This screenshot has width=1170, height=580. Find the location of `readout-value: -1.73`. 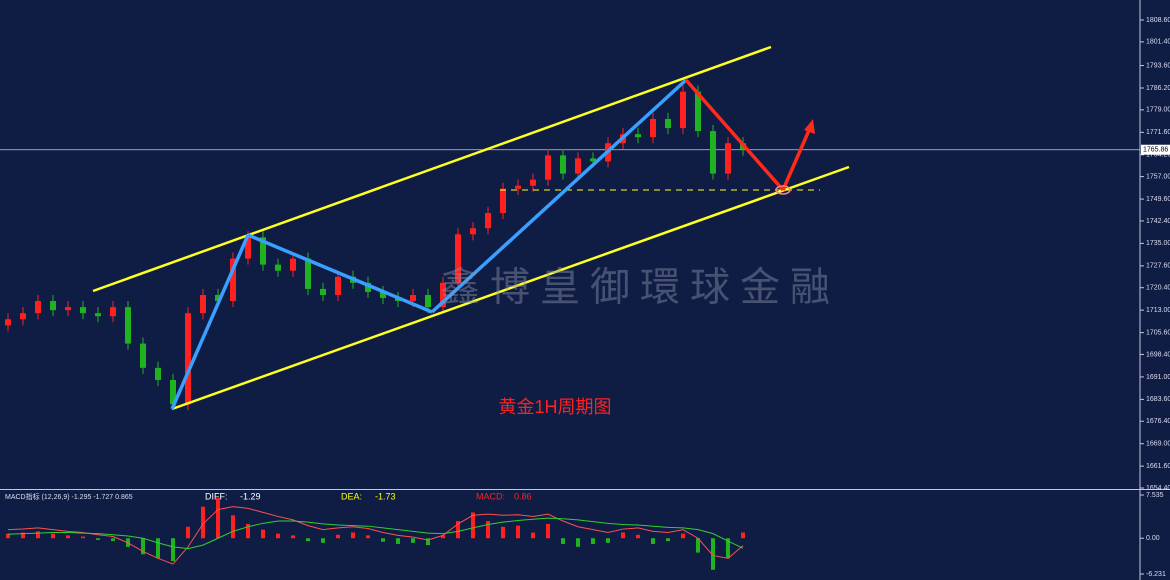

readout-value: -1.73 is located at coordinates (385, 496).